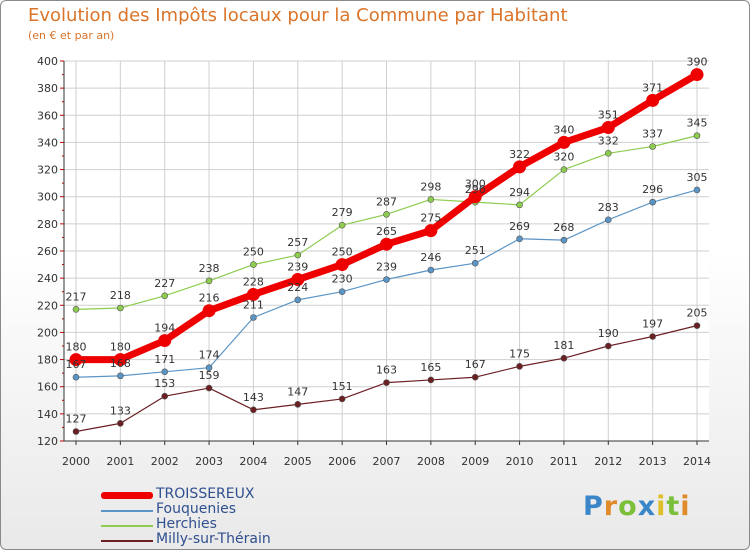 The height and width of the screenshot is (550, 750). I want to click on data-label: 168, so click(120, 363).